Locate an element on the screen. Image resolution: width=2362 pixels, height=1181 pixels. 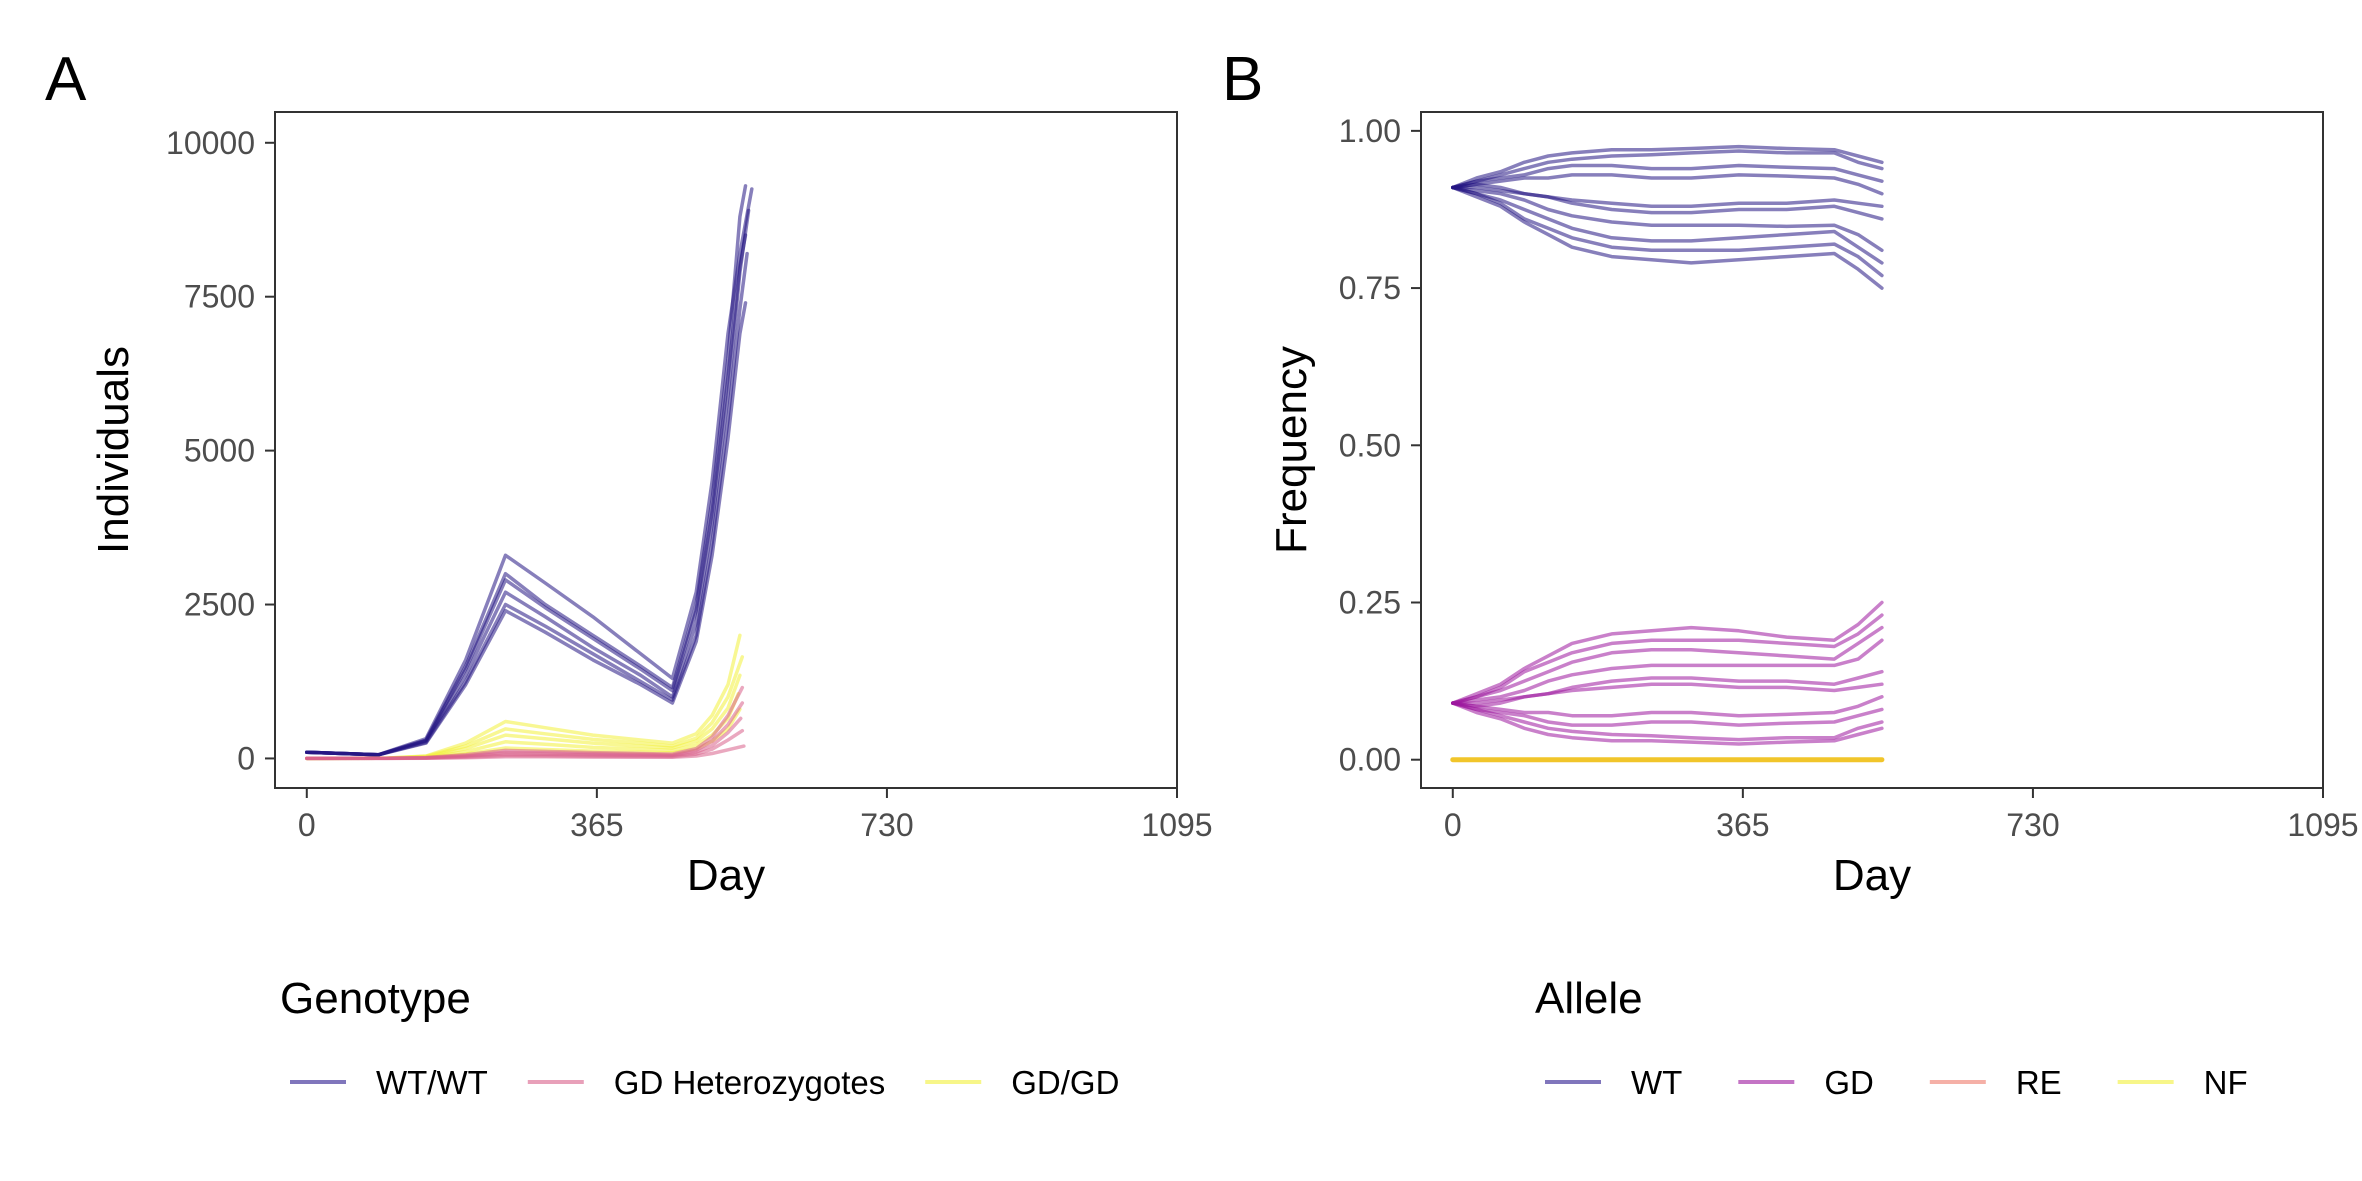
panel-a-series is located at coordinates (529, 472).